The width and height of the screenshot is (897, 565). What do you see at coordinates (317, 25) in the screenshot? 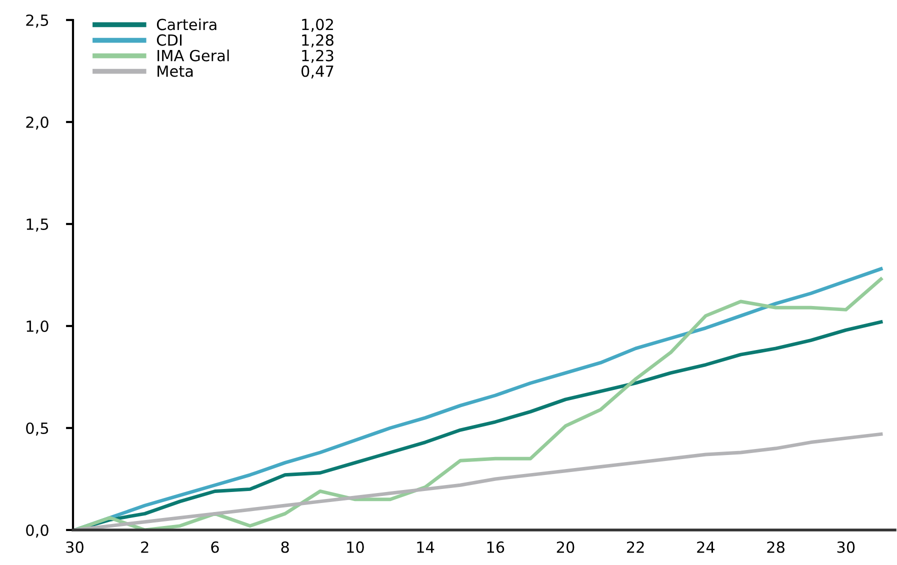
I see `annotation: 1,02` at bounding box center [317, 25].